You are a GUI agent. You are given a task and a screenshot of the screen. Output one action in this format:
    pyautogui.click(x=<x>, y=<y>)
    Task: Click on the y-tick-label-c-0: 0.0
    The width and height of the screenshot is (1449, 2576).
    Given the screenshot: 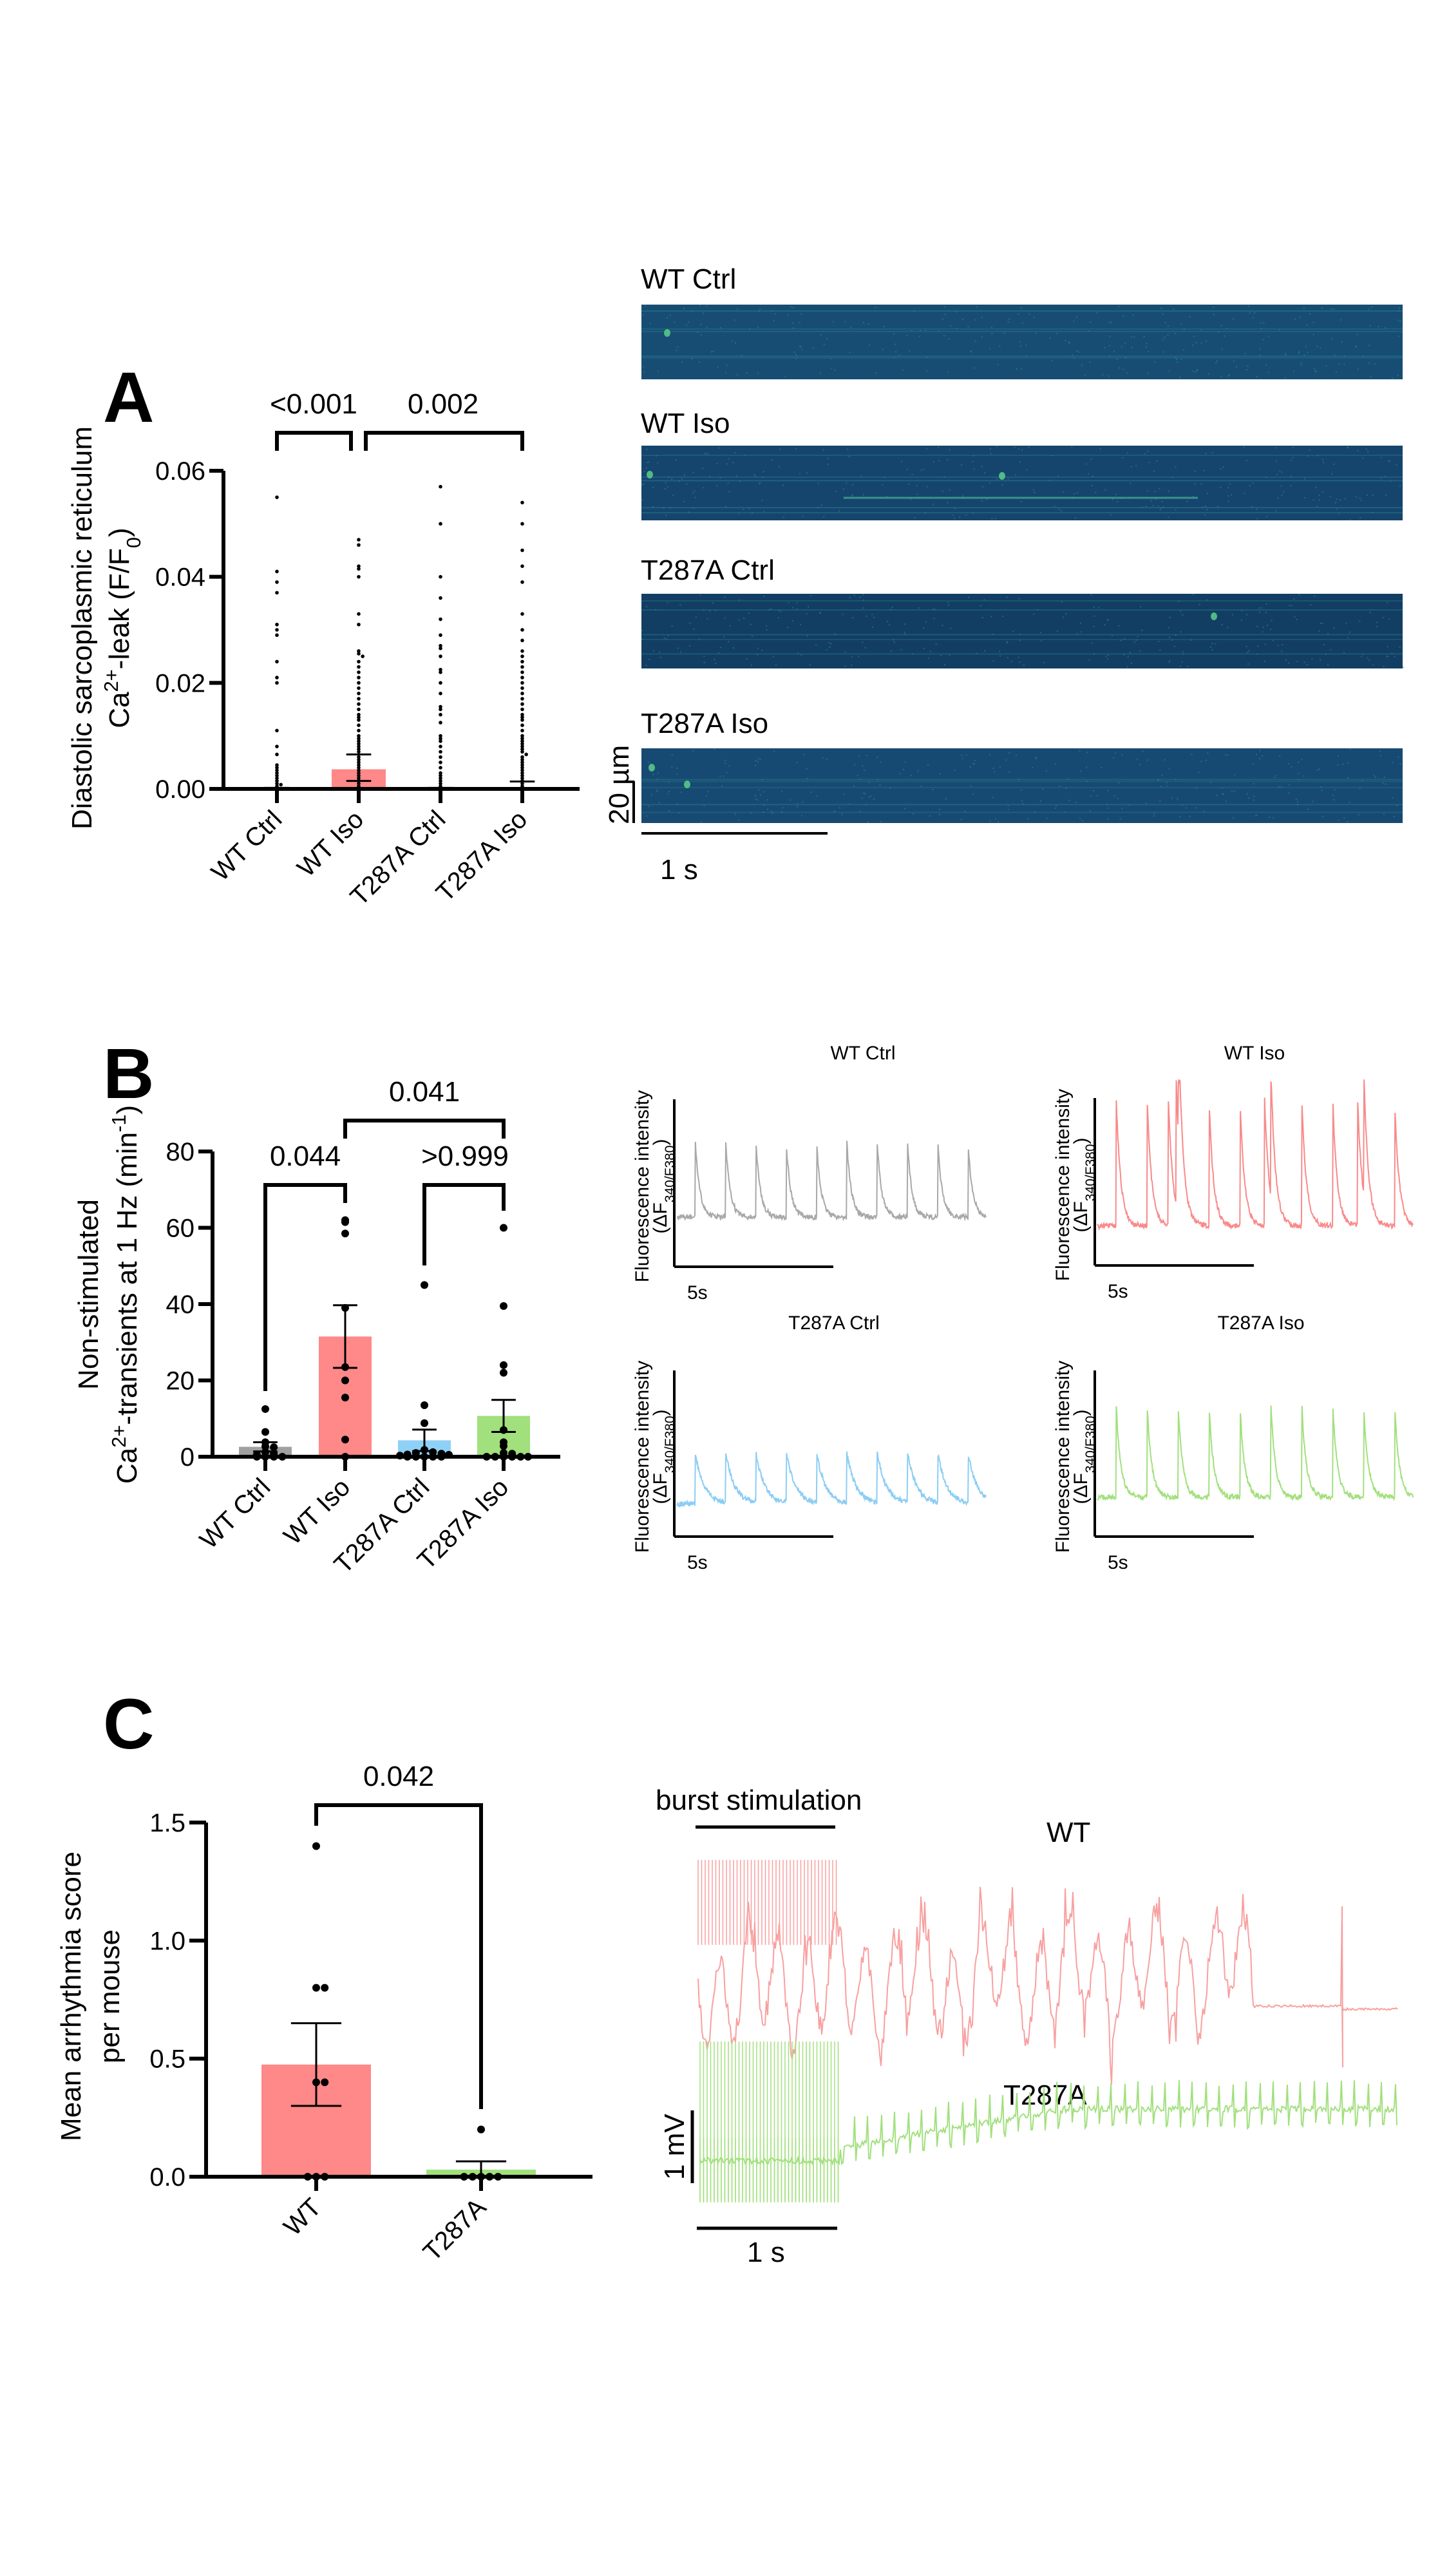 What is the action you would take?
    pyautogui.click(x=167, y=2177)
    